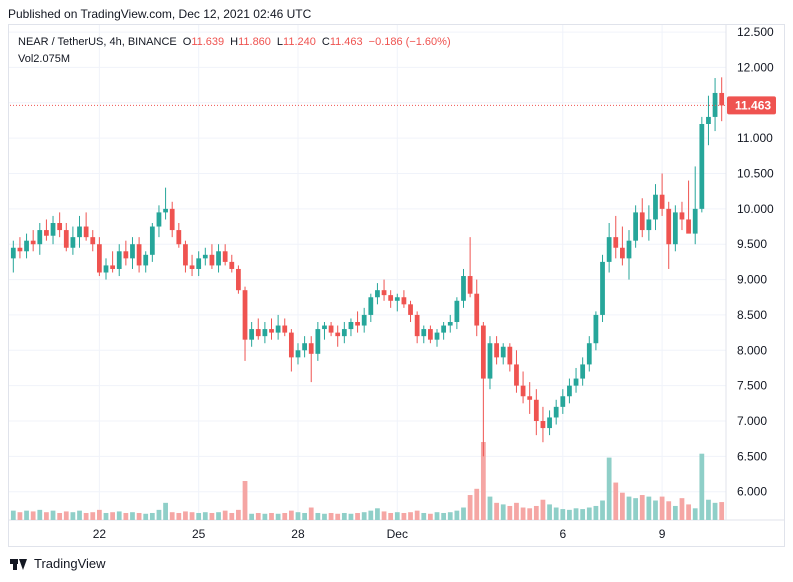 Image resolution: width=793 pixels, height=582 pixels. What do you see at coordinates (26, 59) in the screenshot?
I see `volume-label: Vol` at bounding box center [26, 59].